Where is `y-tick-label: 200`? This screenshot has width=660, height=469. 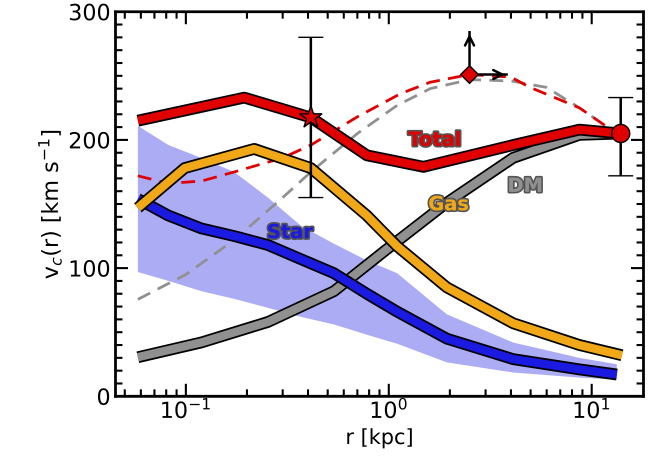 y-tick-label: 200 is located at coordinates (90, 140).